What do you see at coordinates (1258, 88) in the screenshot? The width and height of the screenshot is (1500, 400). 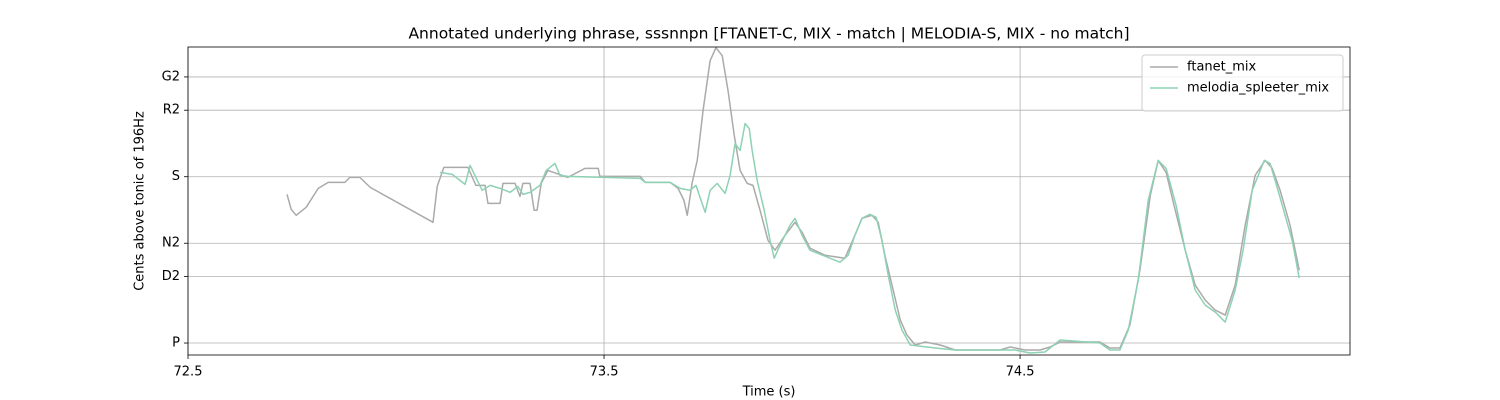 I see `legend-label: melodia_spleeter_mix` at bounding box center [1258, 88].